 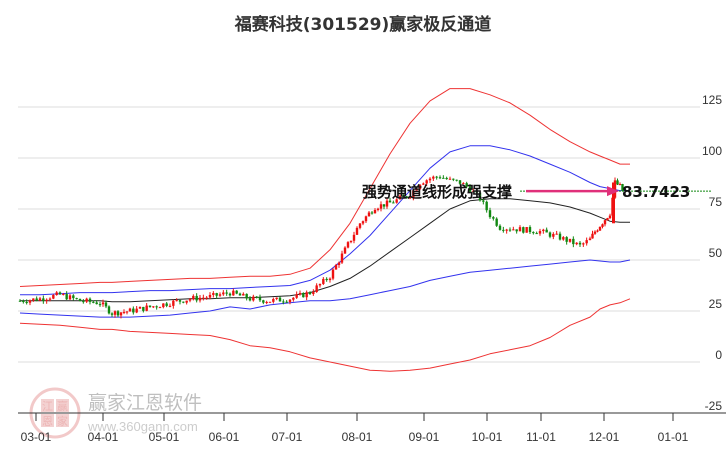 What do you see at coordinates (62, 406) in the screenshot?
I see `svg-text: 赢` at bounding box center [62, 406].